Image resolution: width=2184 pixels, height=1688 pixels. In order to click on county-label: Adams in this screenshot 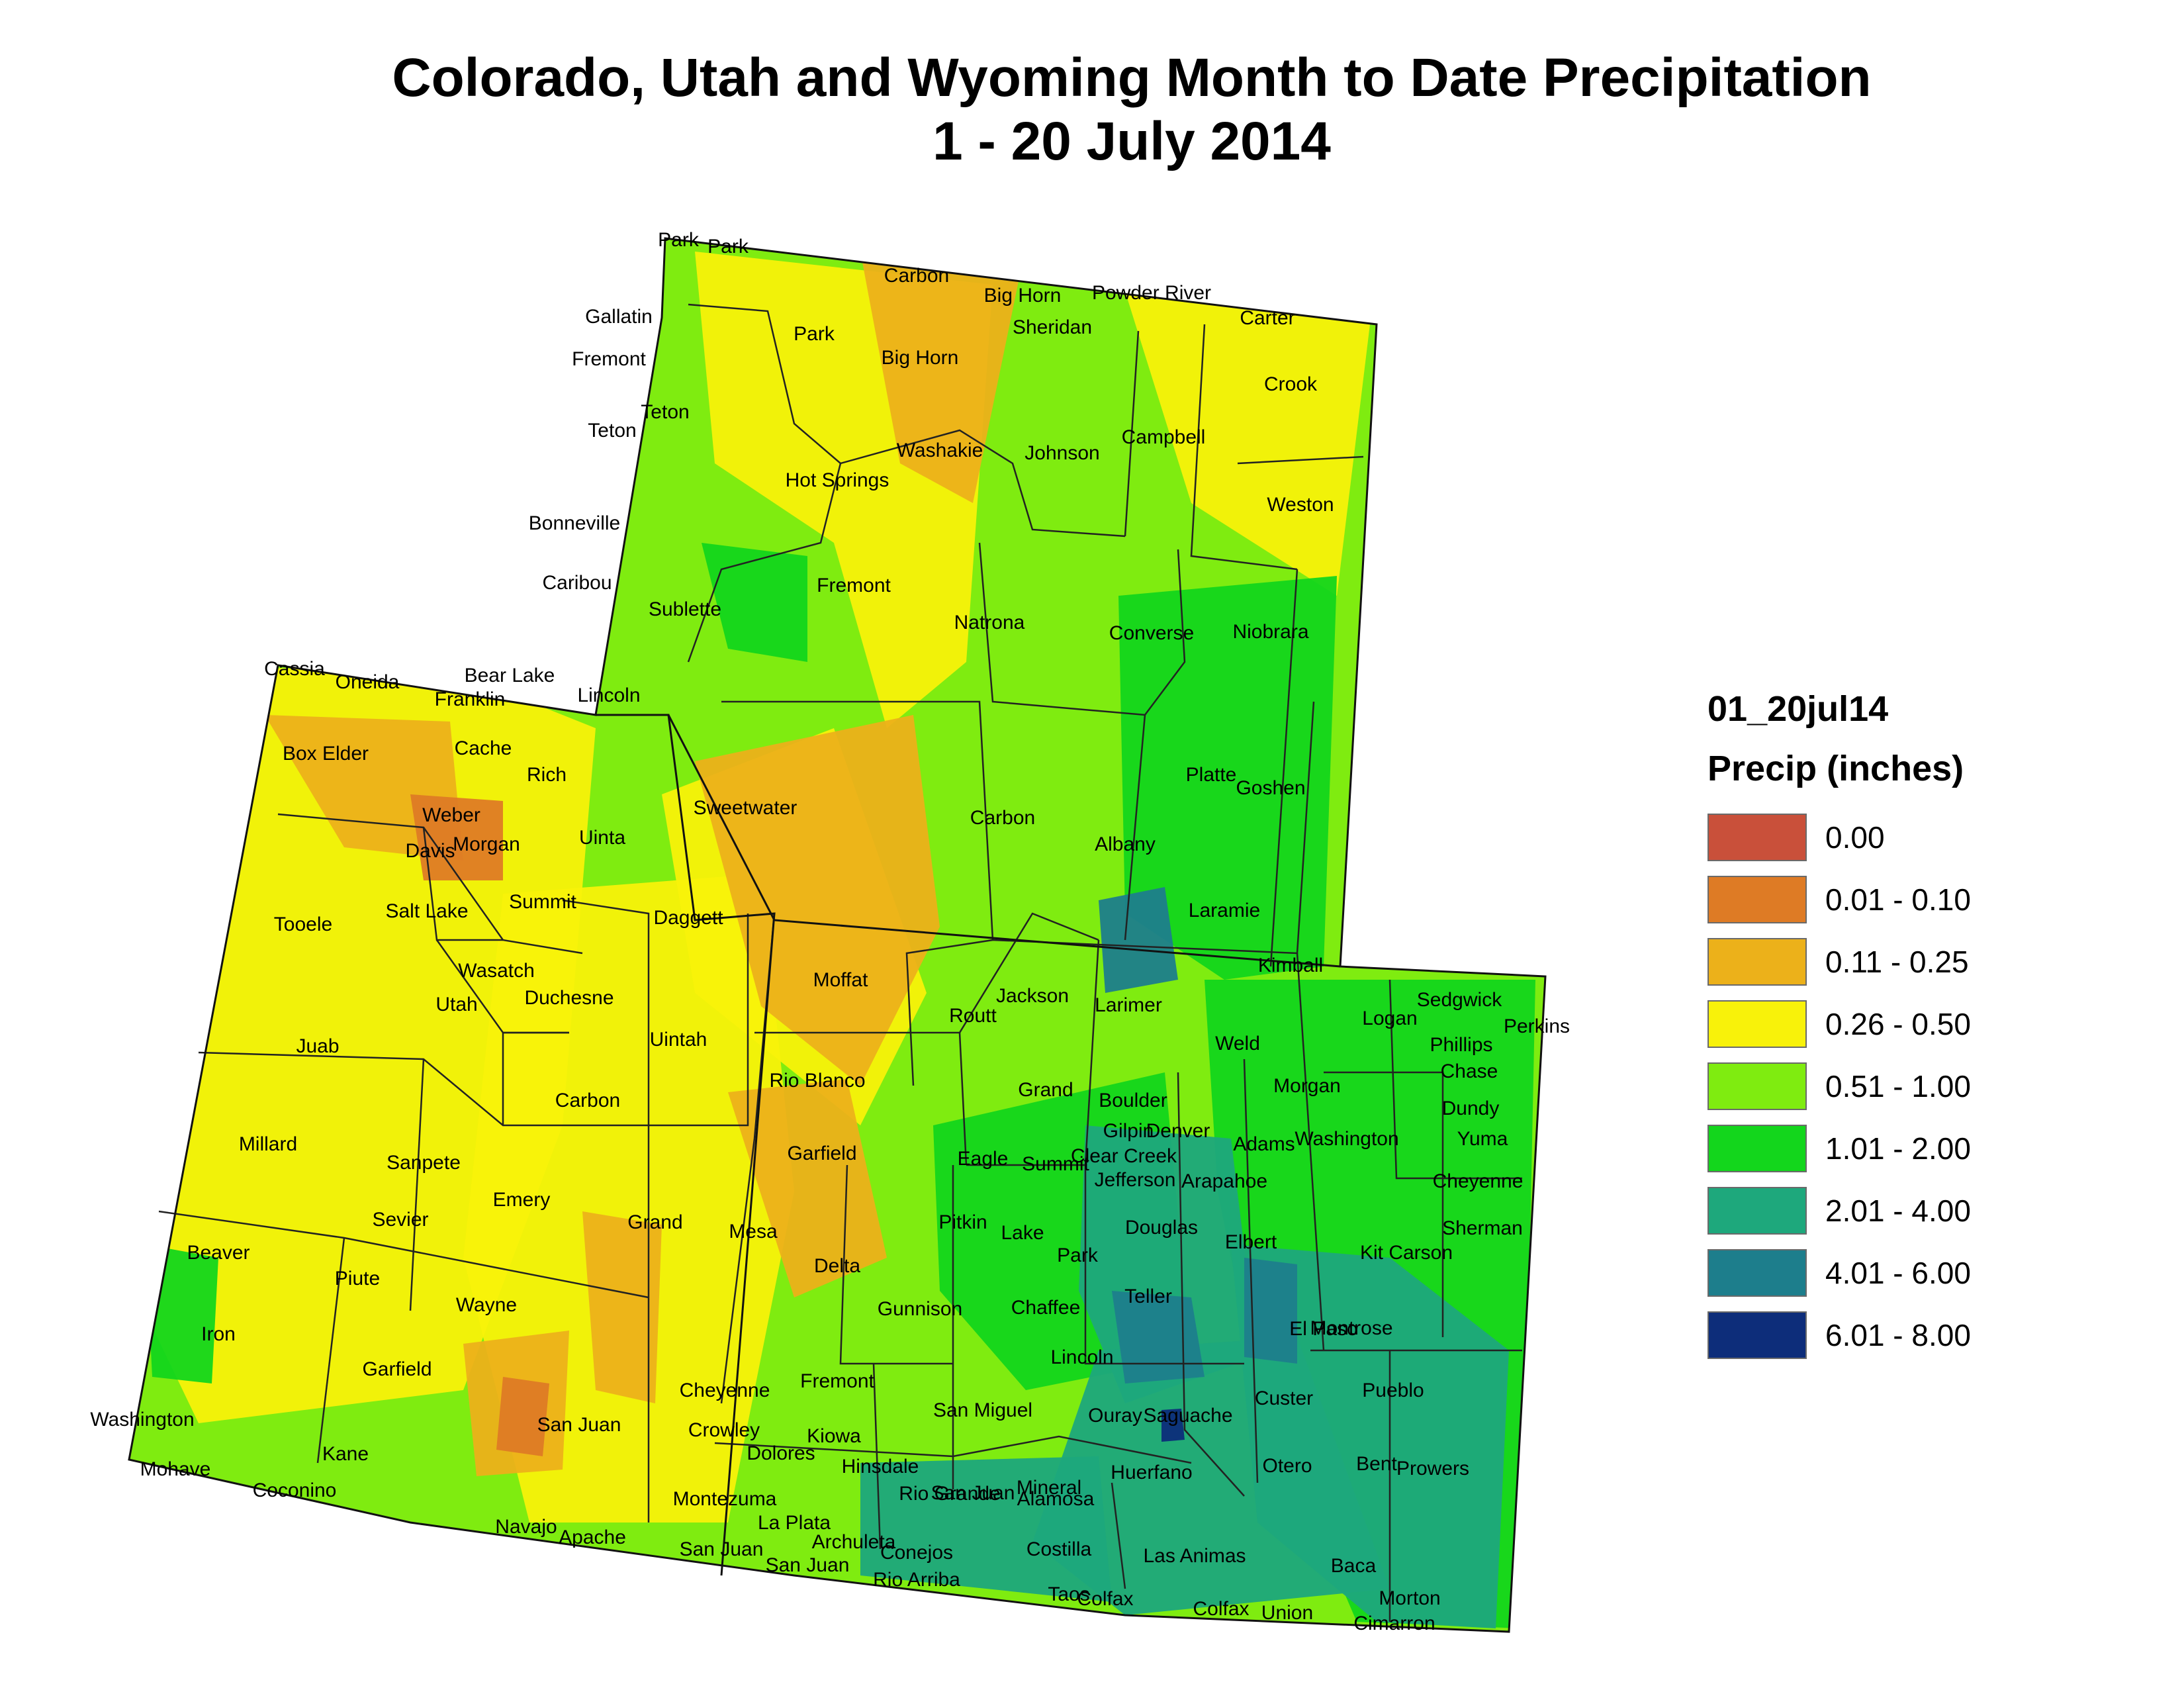, I will do `click(1264, 1144)`.